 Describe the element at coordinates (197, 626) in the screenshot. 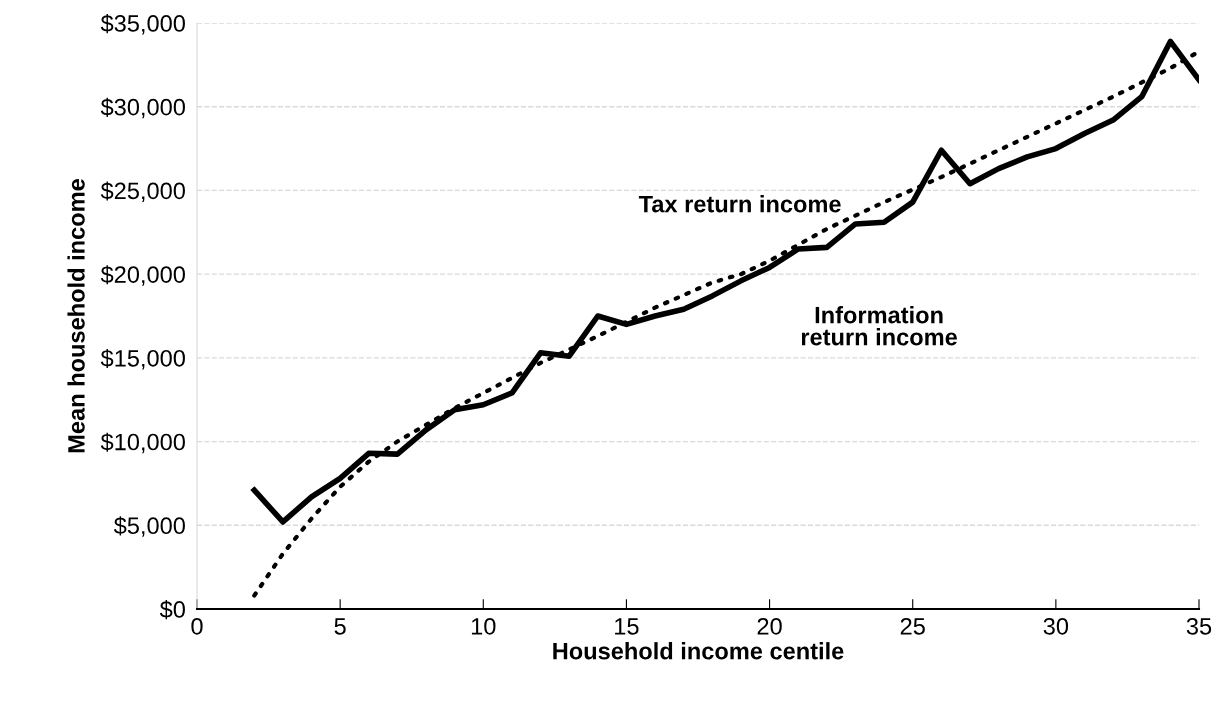

I see `x-tick-label: 0` at that location.